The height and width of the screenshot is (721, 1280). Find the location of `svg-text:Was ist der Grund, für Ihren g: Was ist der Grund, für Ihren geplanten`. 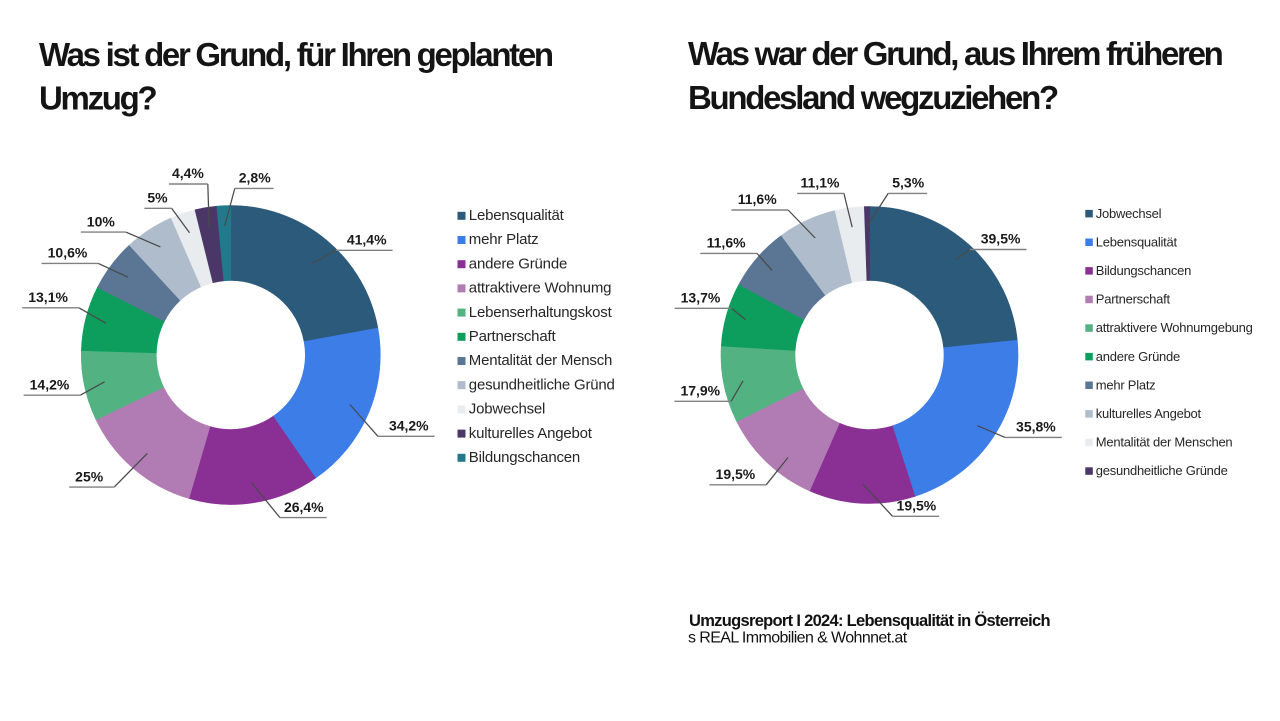

svg-text:Was ist der Grund, für Ihren g: Was ist der Grund, für Ihren geplanten is located at coordinates (296, 54).